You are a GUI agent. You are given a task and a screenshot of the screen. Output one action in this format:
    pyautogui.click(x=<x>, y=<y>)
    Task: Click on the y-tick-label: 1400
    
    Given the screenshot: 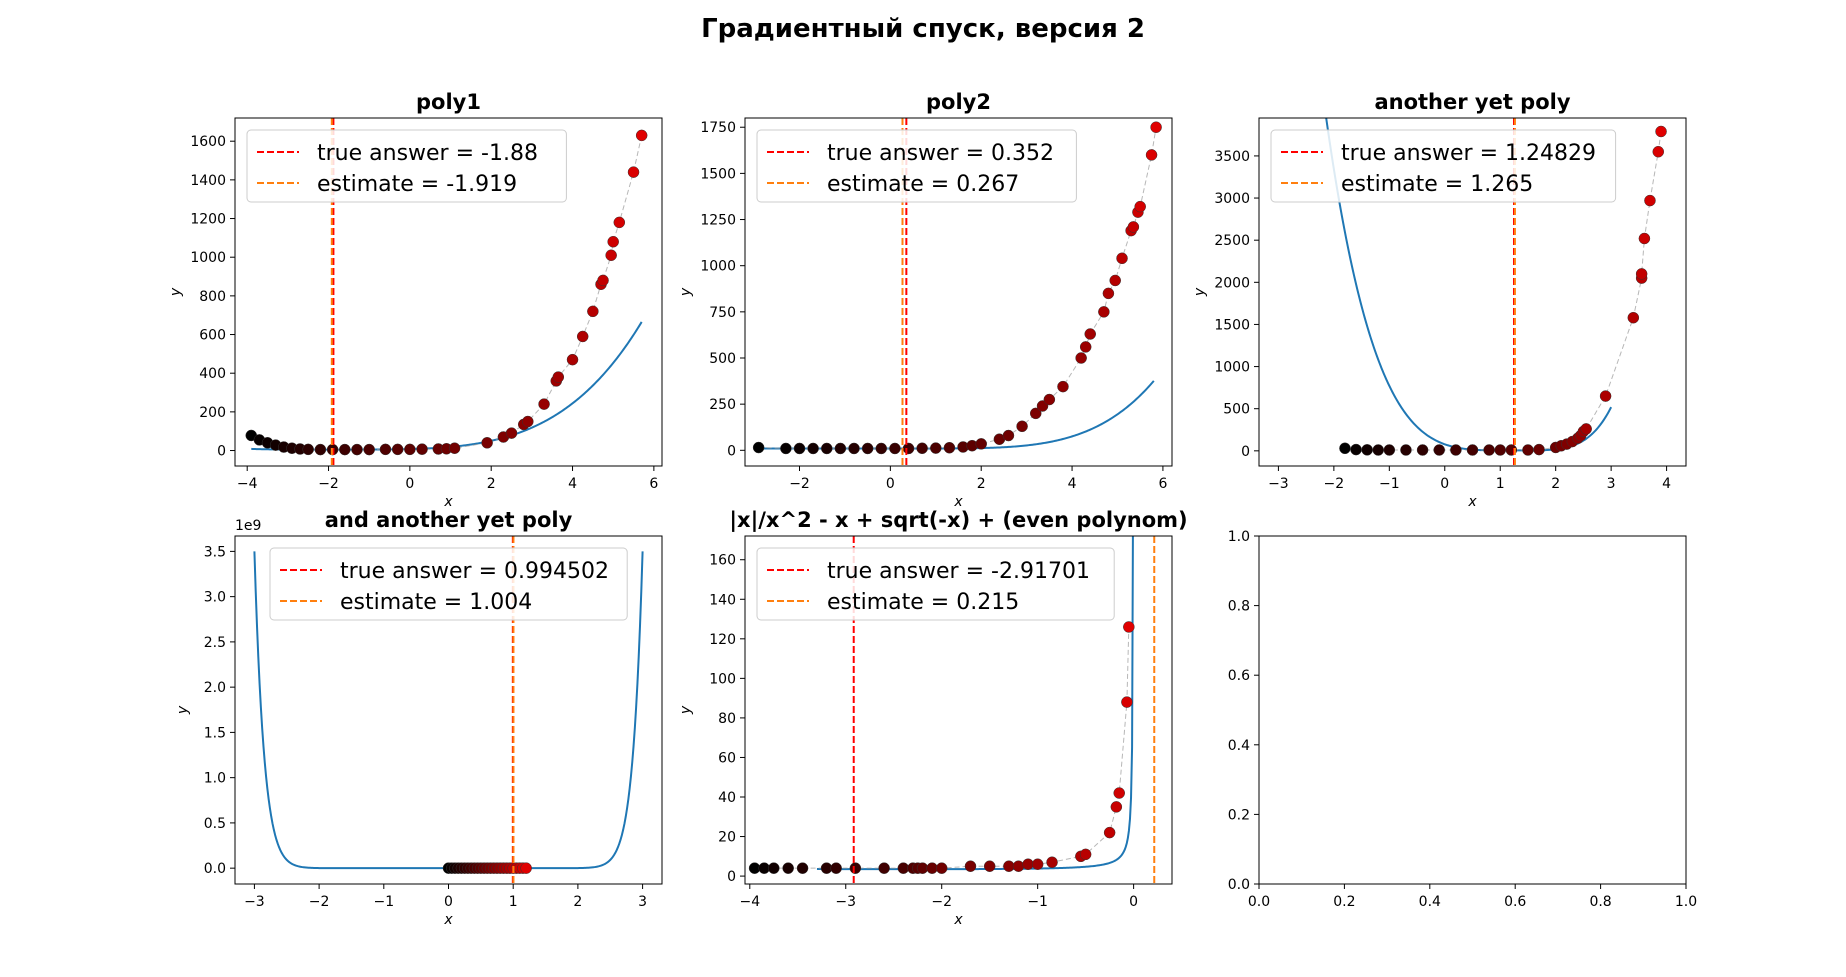 What is the action you would take?
    pyautogui.click(x=208, y=181)
    